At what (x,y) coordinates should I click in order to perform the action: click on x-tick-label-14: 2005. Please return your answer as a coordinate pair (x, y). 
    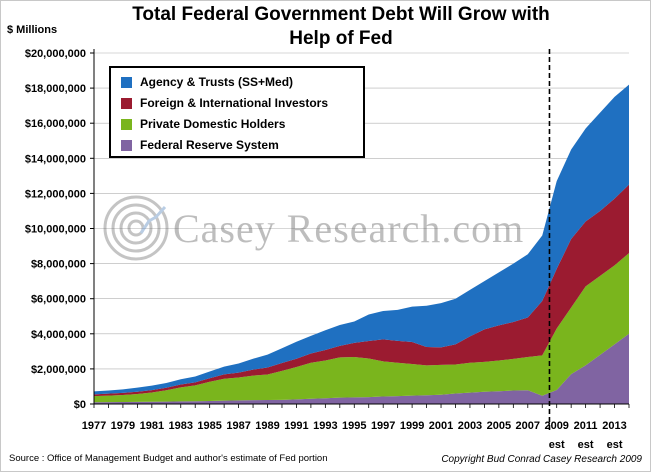
    Looking at the image, I should click on (499, 426).